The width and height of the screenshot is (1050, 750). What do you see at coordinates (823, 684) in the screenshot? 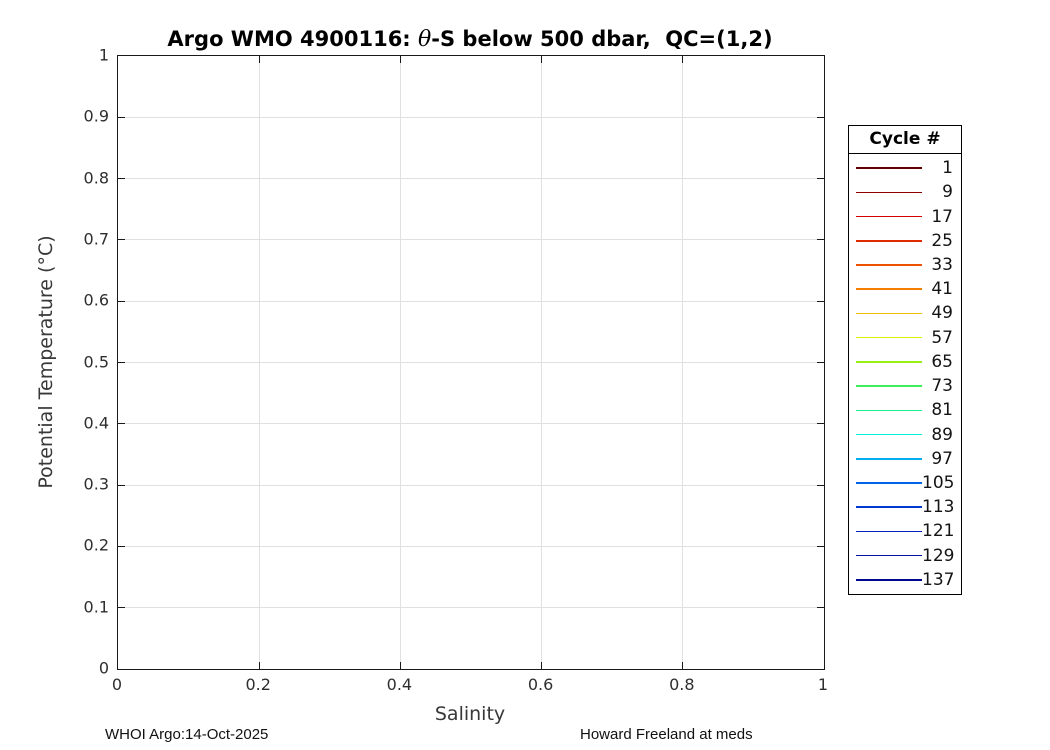
I see `x-tick-label: 1` at bounding box center [823, 684].